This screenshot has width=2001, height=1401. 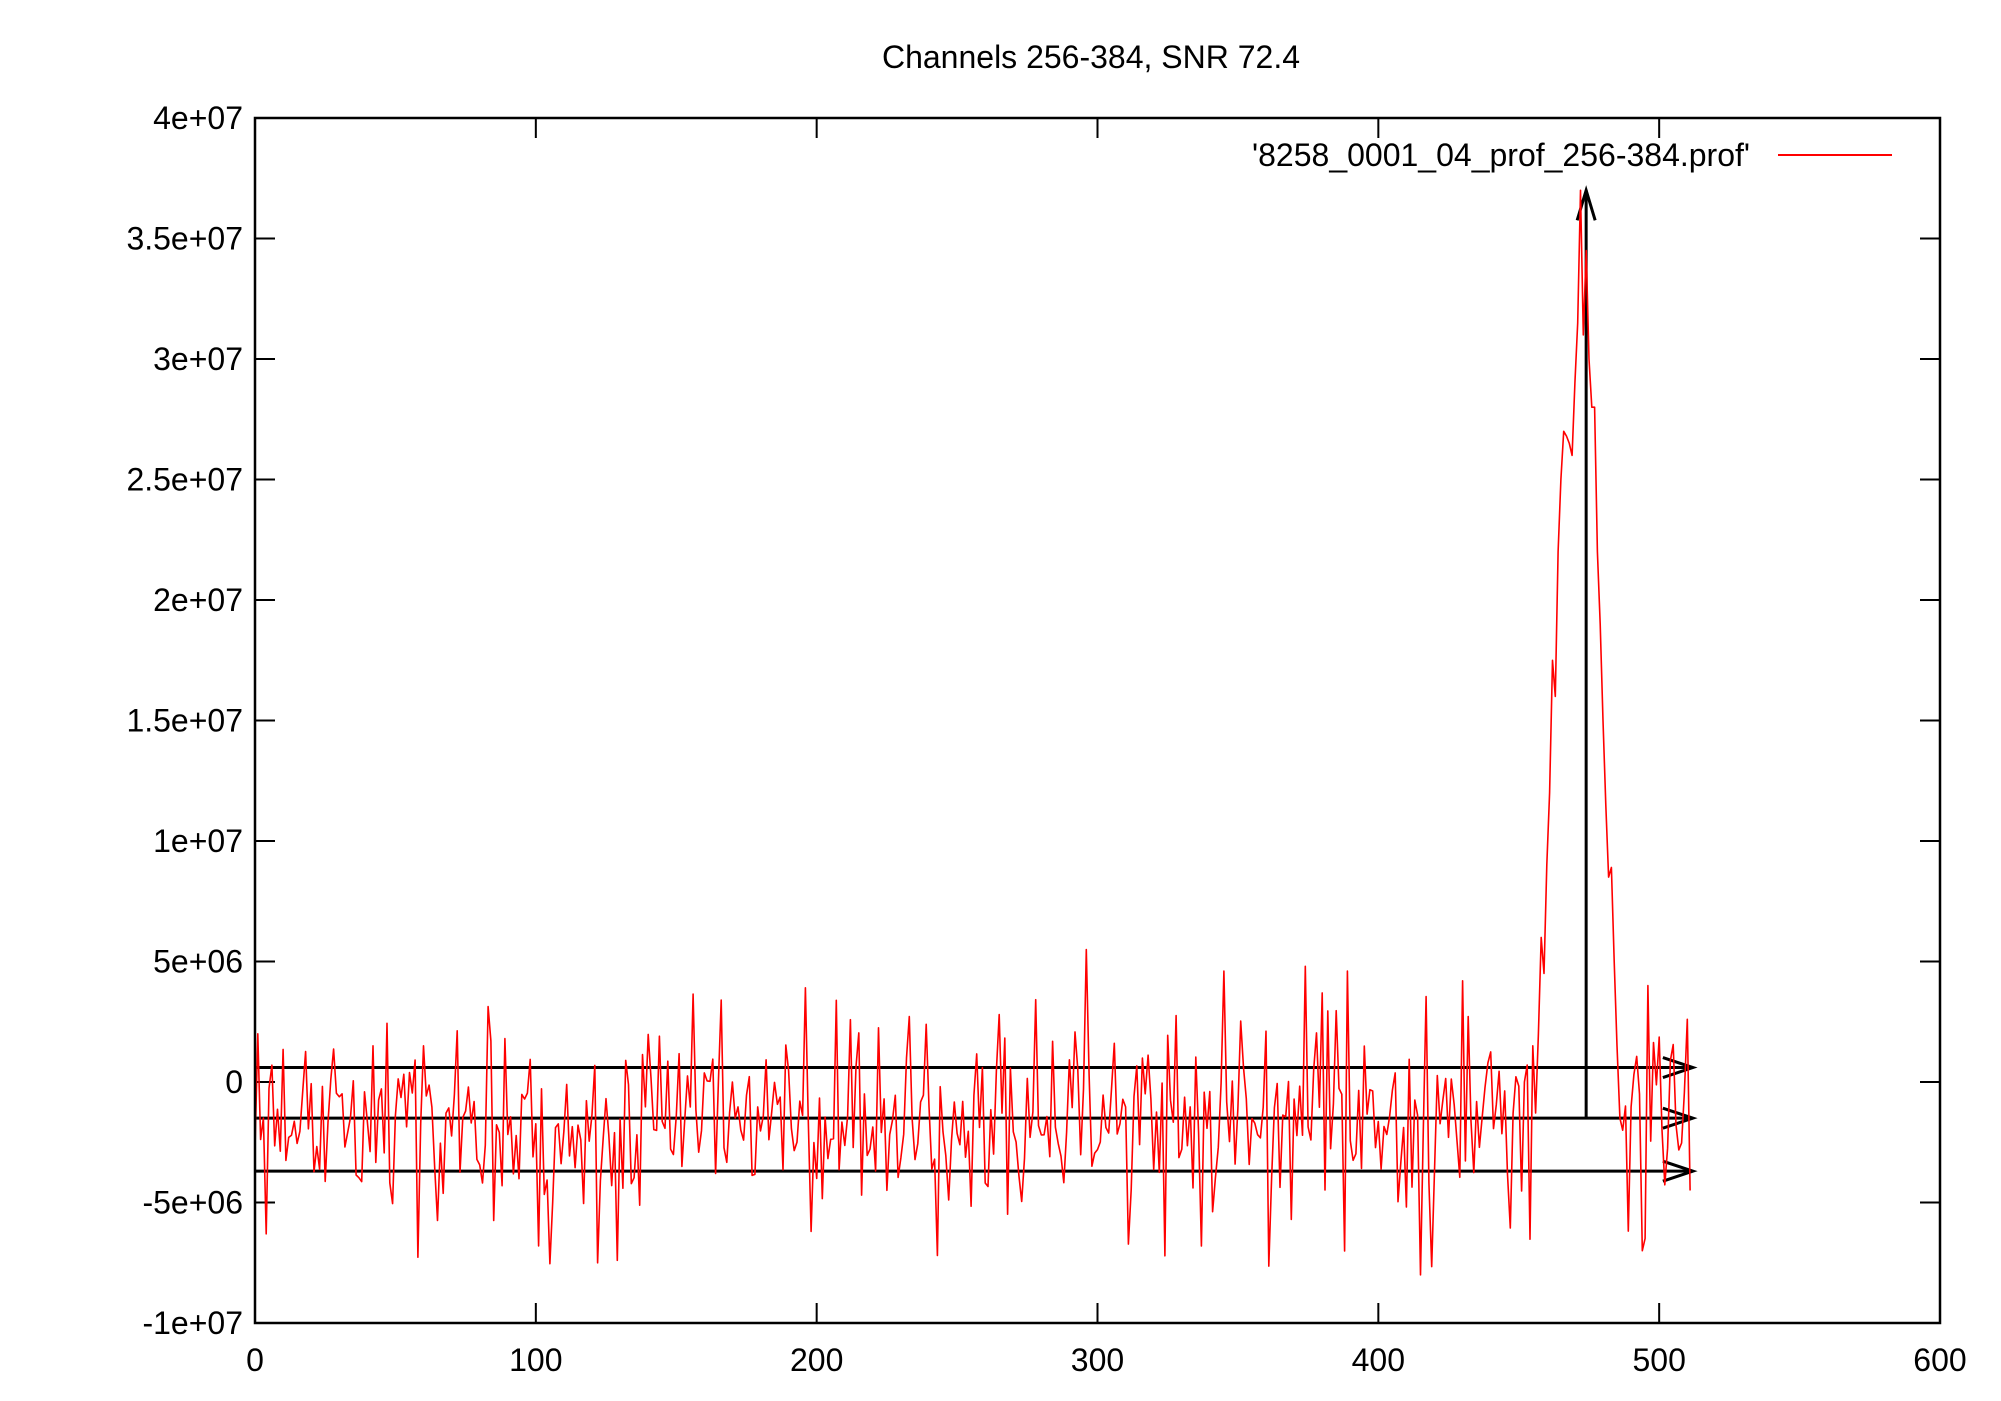 I want to click on legend-label: '8258_0001_04_prof_256-384.prof', so click(x=1501, y=155).